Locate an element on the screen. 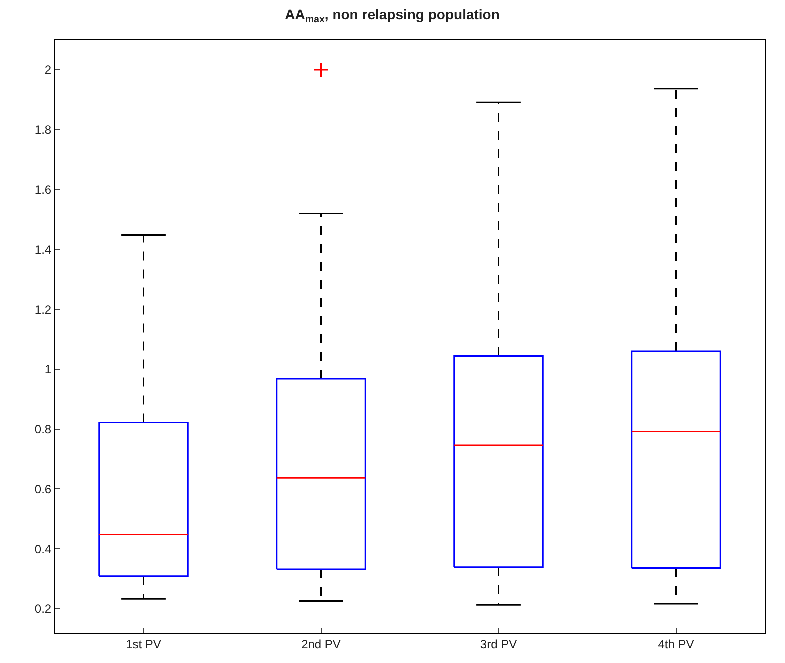  y-tick-label: 1 is located at coordinates (48, 369).